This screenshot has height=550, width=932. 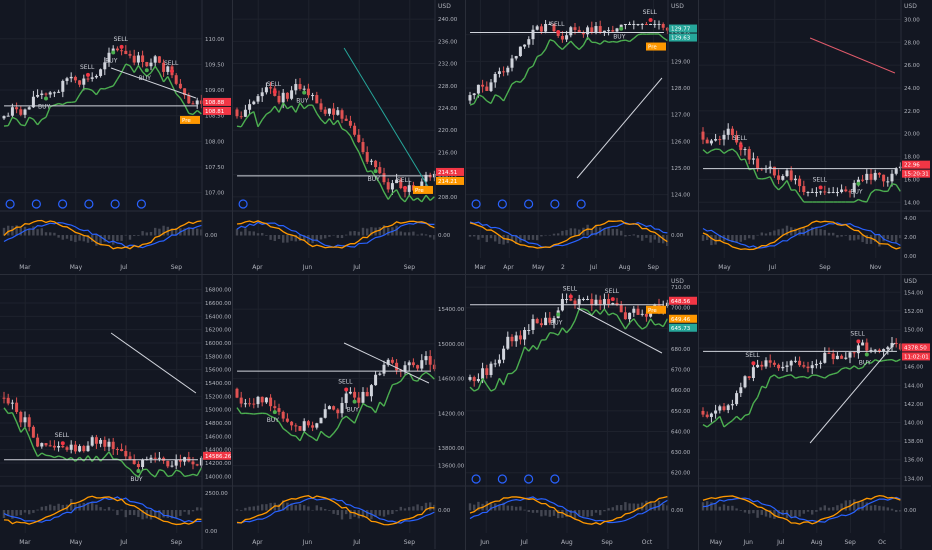 What do you see at coordinates (681, 320) in the screenshot?
I see `price-tag-label: 649.46` at bounding box center [681, 320].